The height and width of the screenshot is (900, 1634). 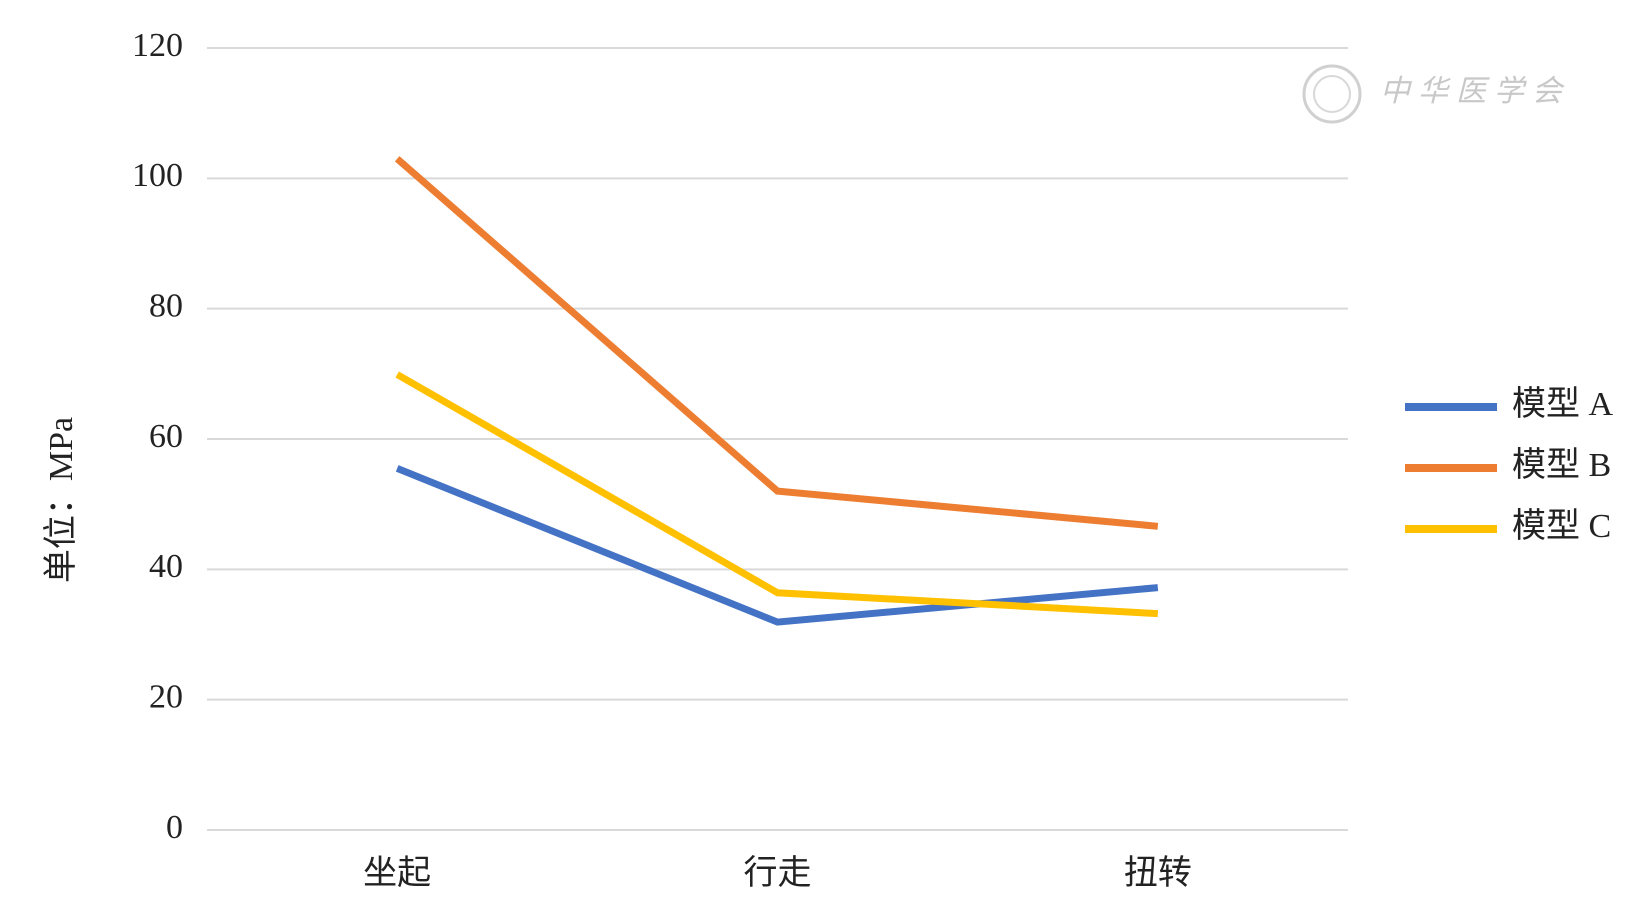 What do you see at coordinates (174, 827) in the screenshot?
I see `y-tick-label: 0` at bounding box center [174, 827].